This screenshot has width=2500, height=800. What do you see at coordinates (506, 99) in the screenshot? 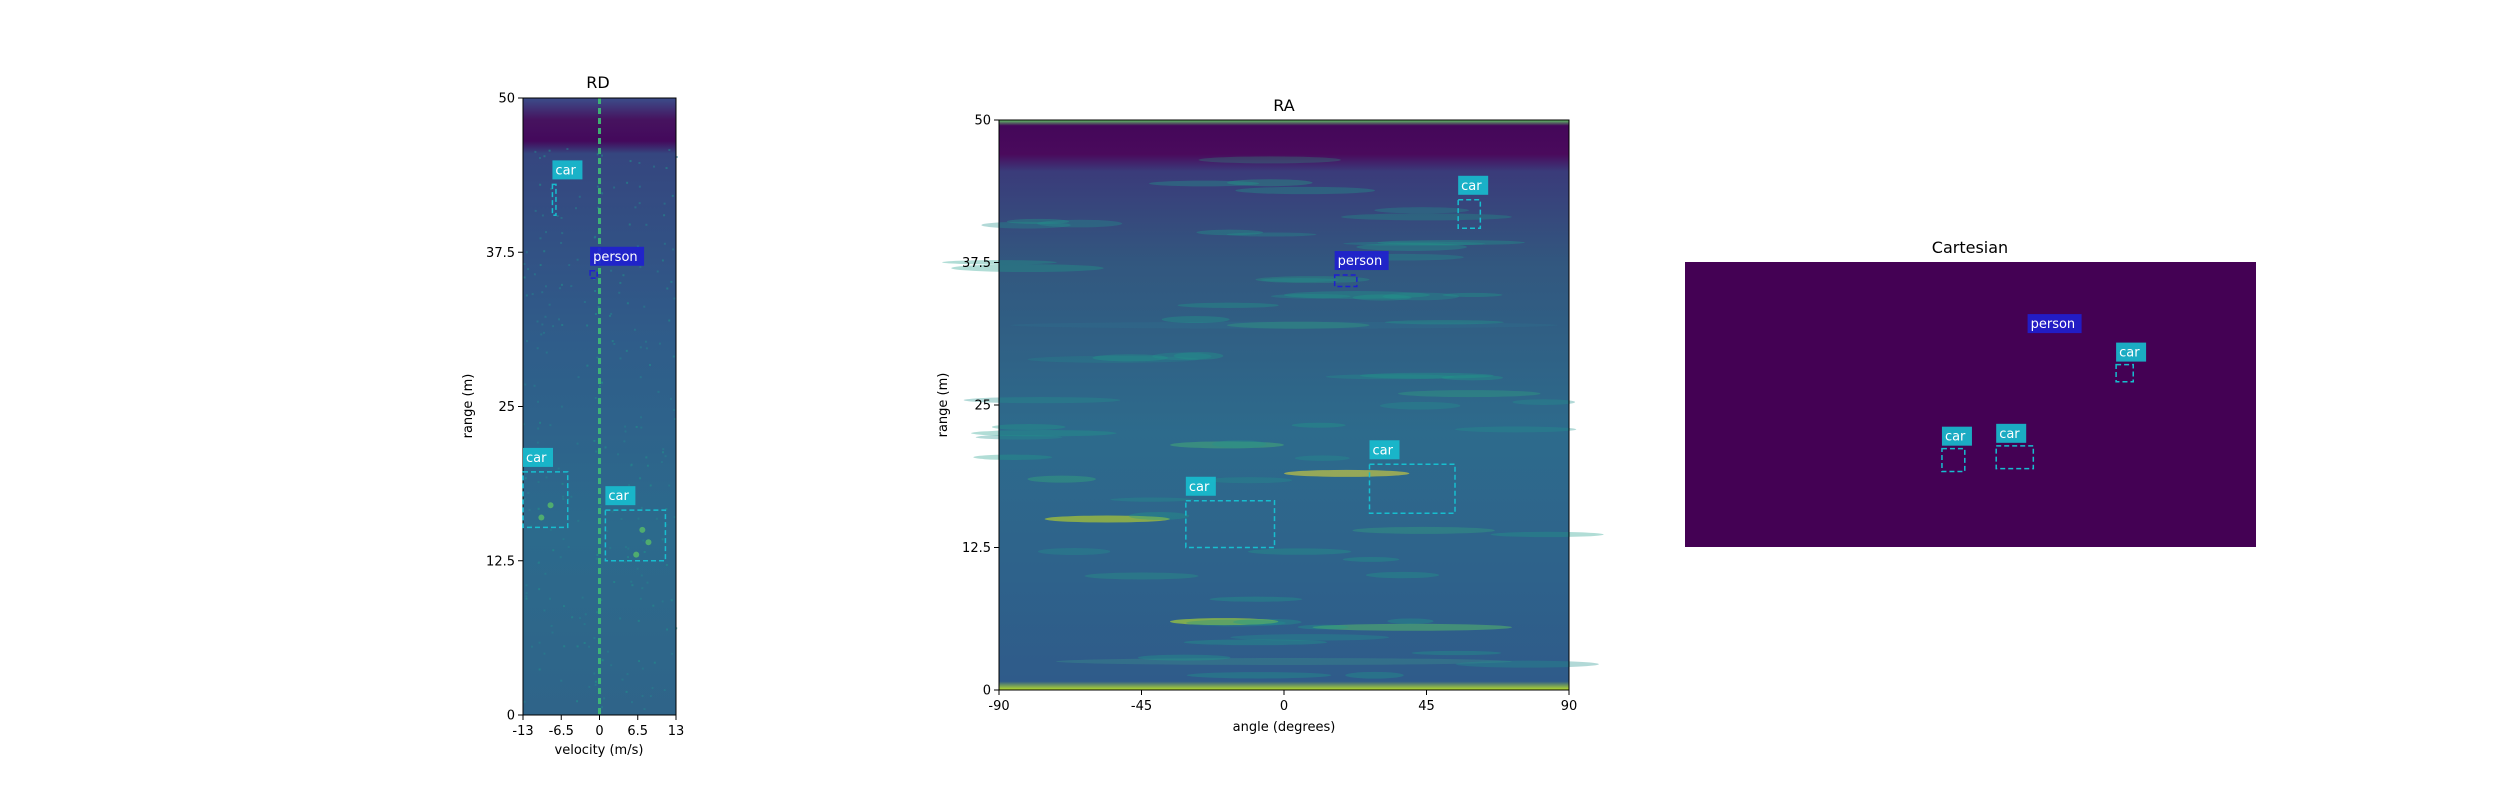
I see `rd-ytick-label: 50` at bounding box center [506, 99].